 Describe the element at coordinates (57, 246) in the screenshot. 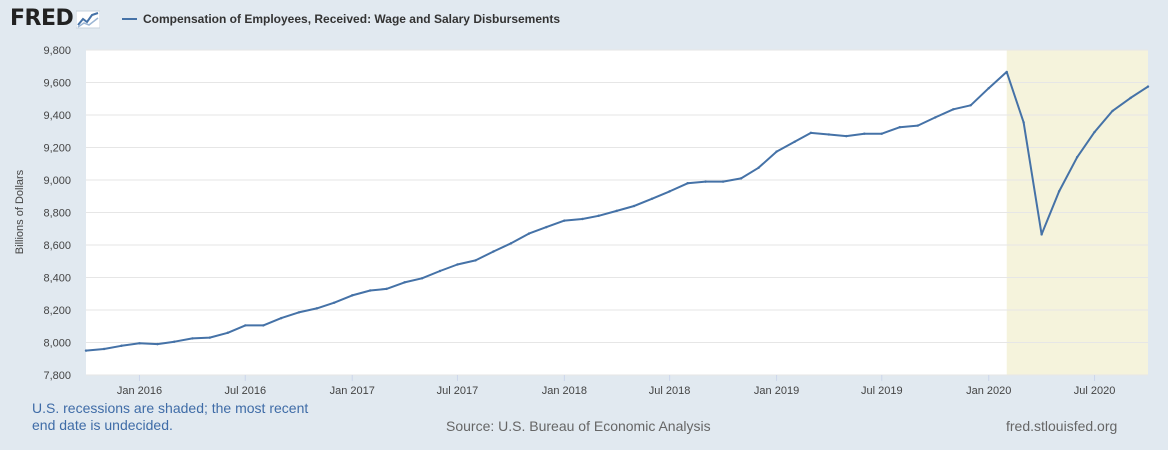

I see `y-tick-label: 8,600` at that location.